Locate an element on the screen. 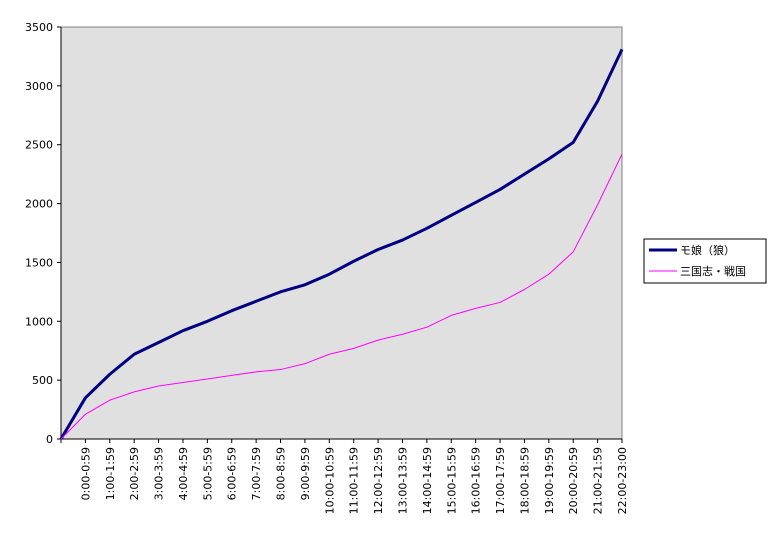  x-tick-label: 12:00-12:59 is located at coordinates (378, 480).